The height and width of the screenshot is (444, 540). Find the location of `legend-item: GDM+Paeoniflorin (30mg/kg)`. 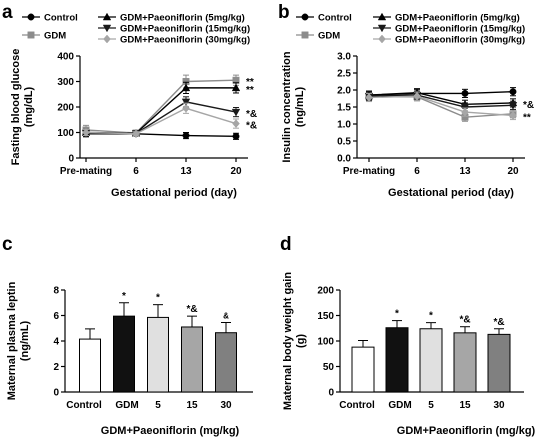

legend-item: GDM+Paeoniflorin (30mg/kg) is located at coordinates (174, 40).